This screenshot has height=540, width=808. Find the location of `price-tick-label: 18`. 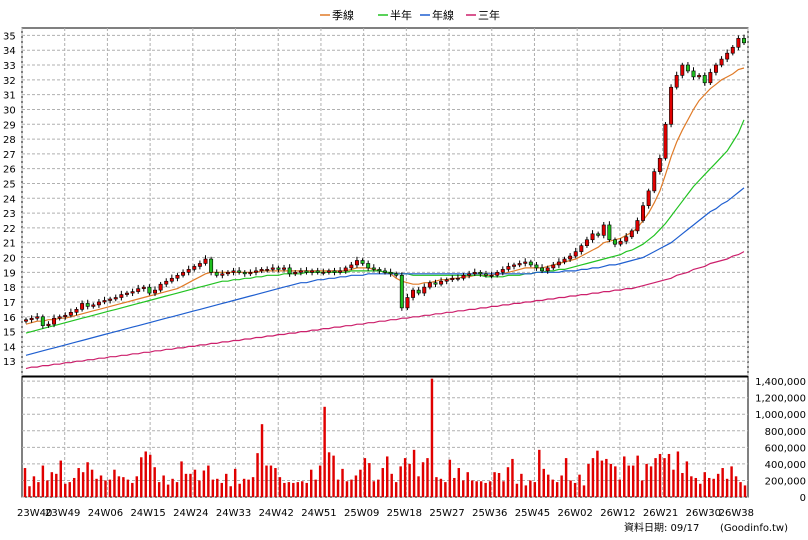

price-tick-label: 18 is located at coordinates (9, 288).